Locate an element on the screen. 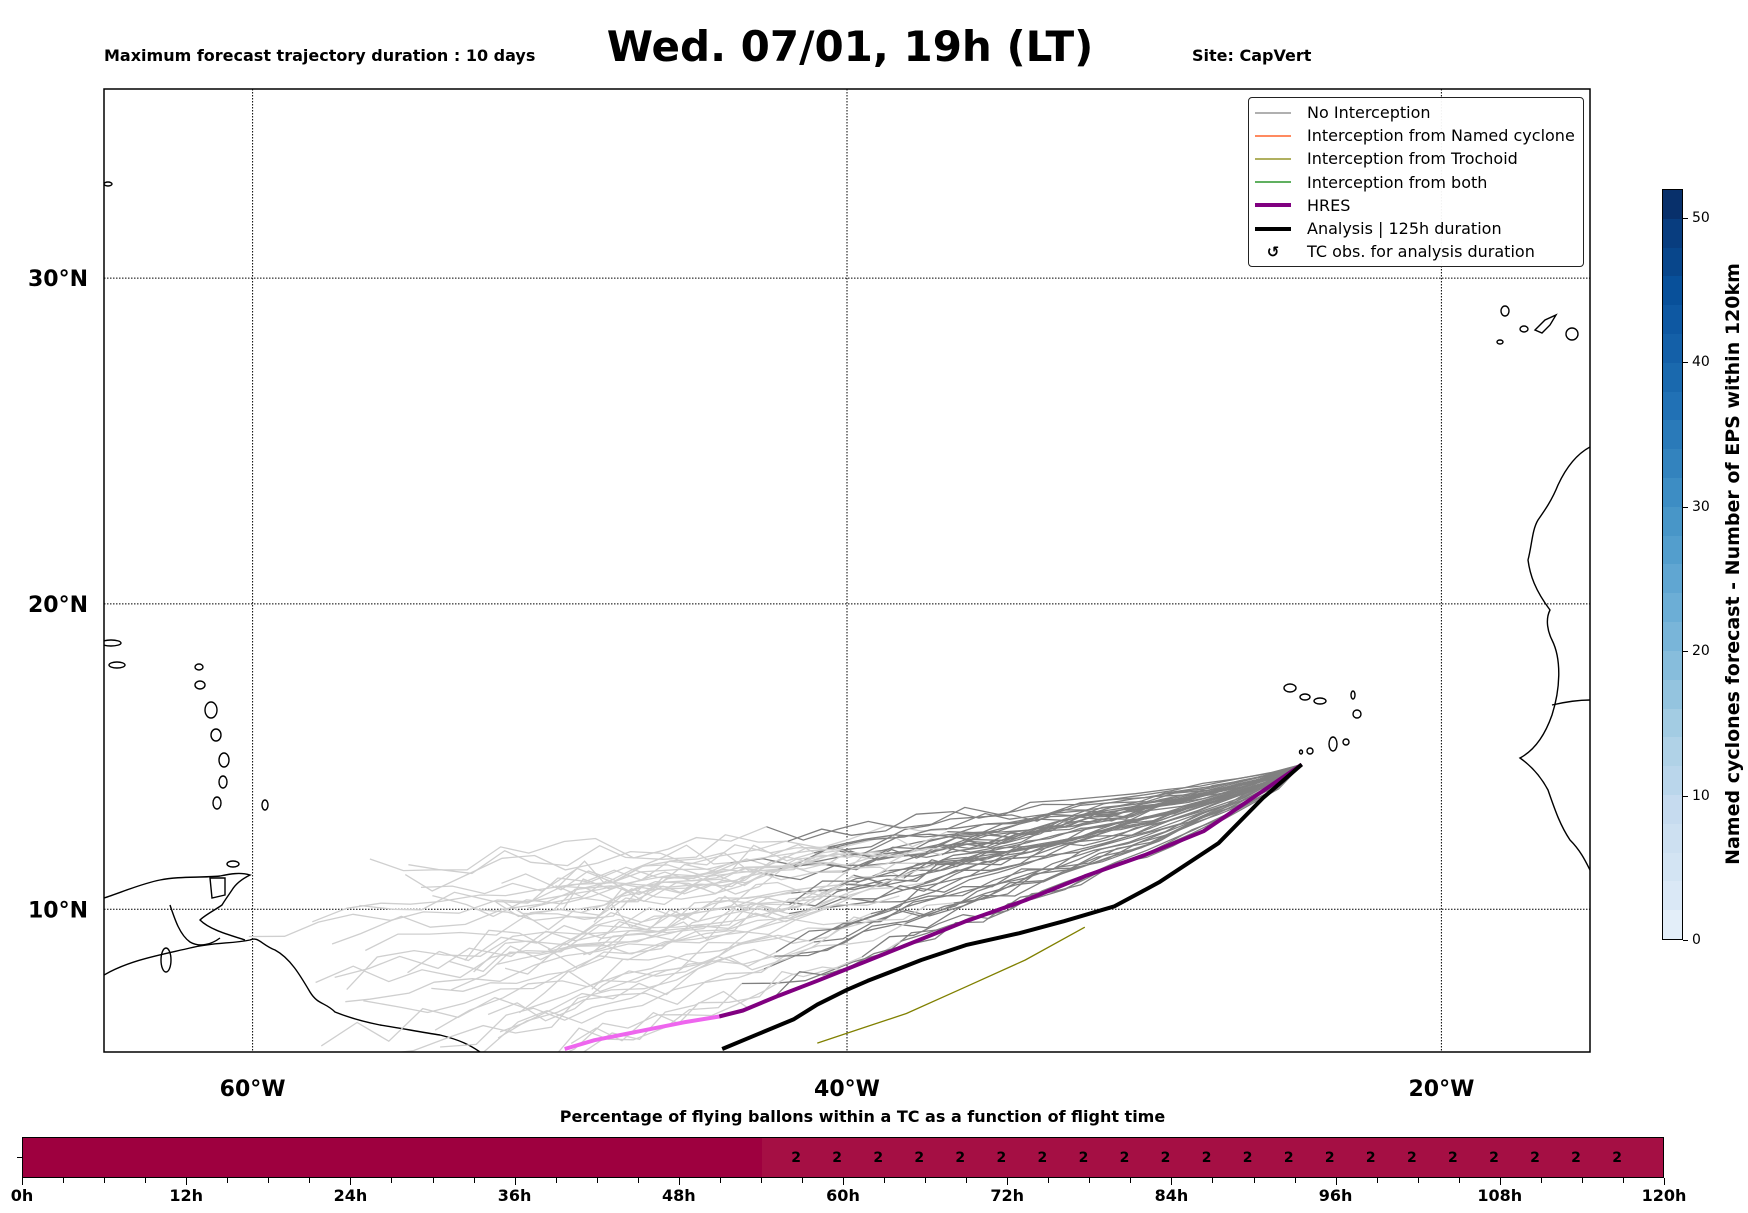 This screenshot has height=1213, width=1748. legend-label: TC obs. for analysis duration is located at coordinates (1421, 252).